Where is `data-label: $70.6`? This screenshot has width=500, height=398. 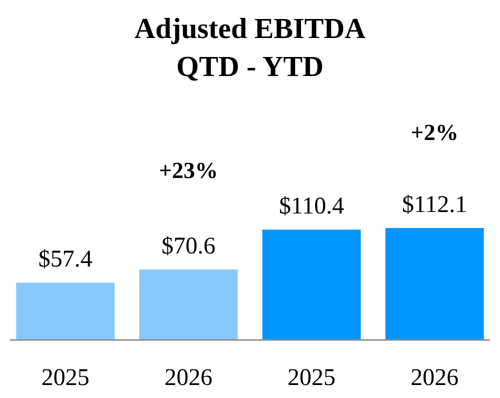 data-label: $70.6 is located at coordinates (188, 246).